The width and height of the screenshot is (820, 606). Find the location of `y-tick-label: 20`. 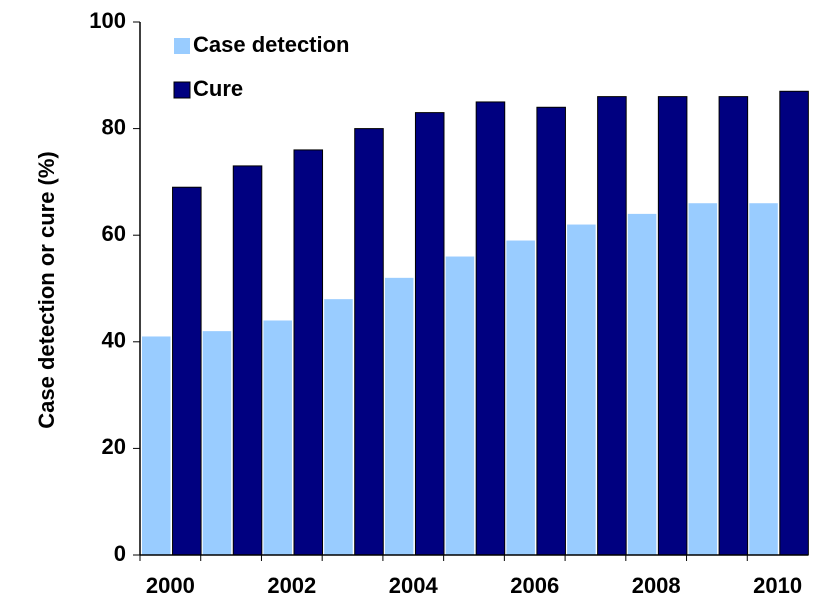

y-tick-label: 20 is located at coordinates (114, 446).